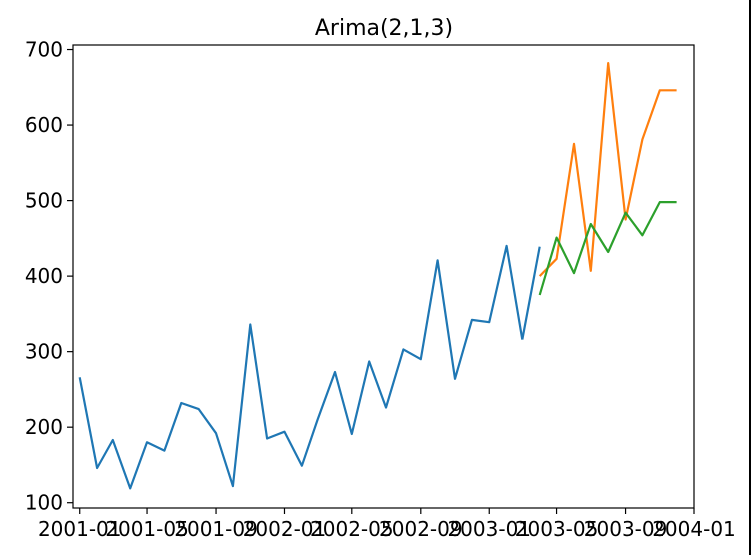 The height and width of the screenshot is (555, 751). Describe the element at coordinates (44, 276) in the screenshot. I see `y-tick-label-400: 400` at that location.